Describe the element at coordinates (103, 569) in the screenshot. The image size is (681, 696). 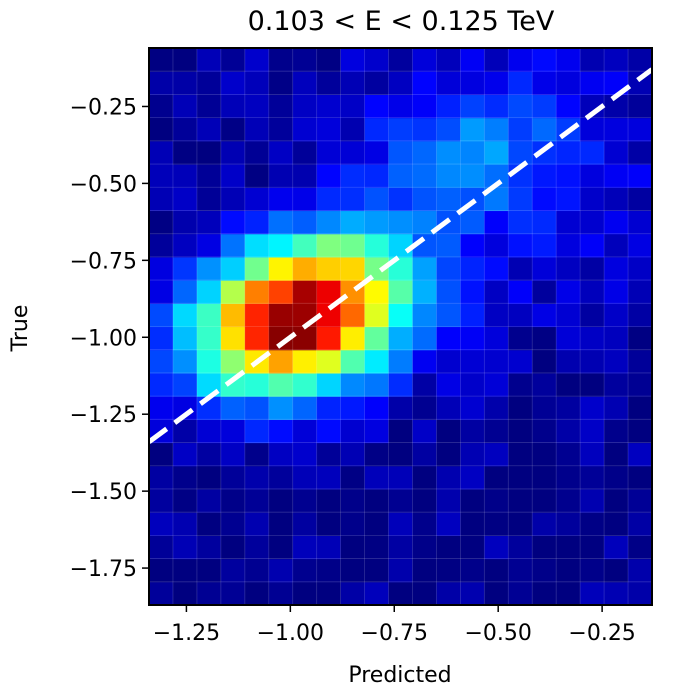
I see `y-tick-label: −1.75` at that location.